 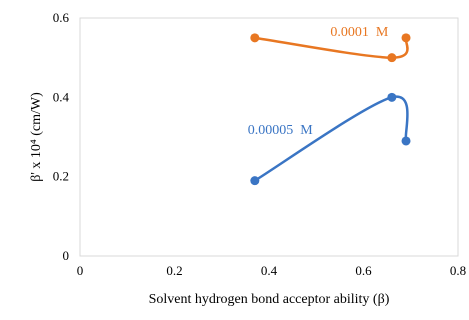 What do you see at coordinates (36, 137) in the screenshot?
I see `y-axis-title: β' x 10⁴ (cm/W)` at bounding box center [36, 137].